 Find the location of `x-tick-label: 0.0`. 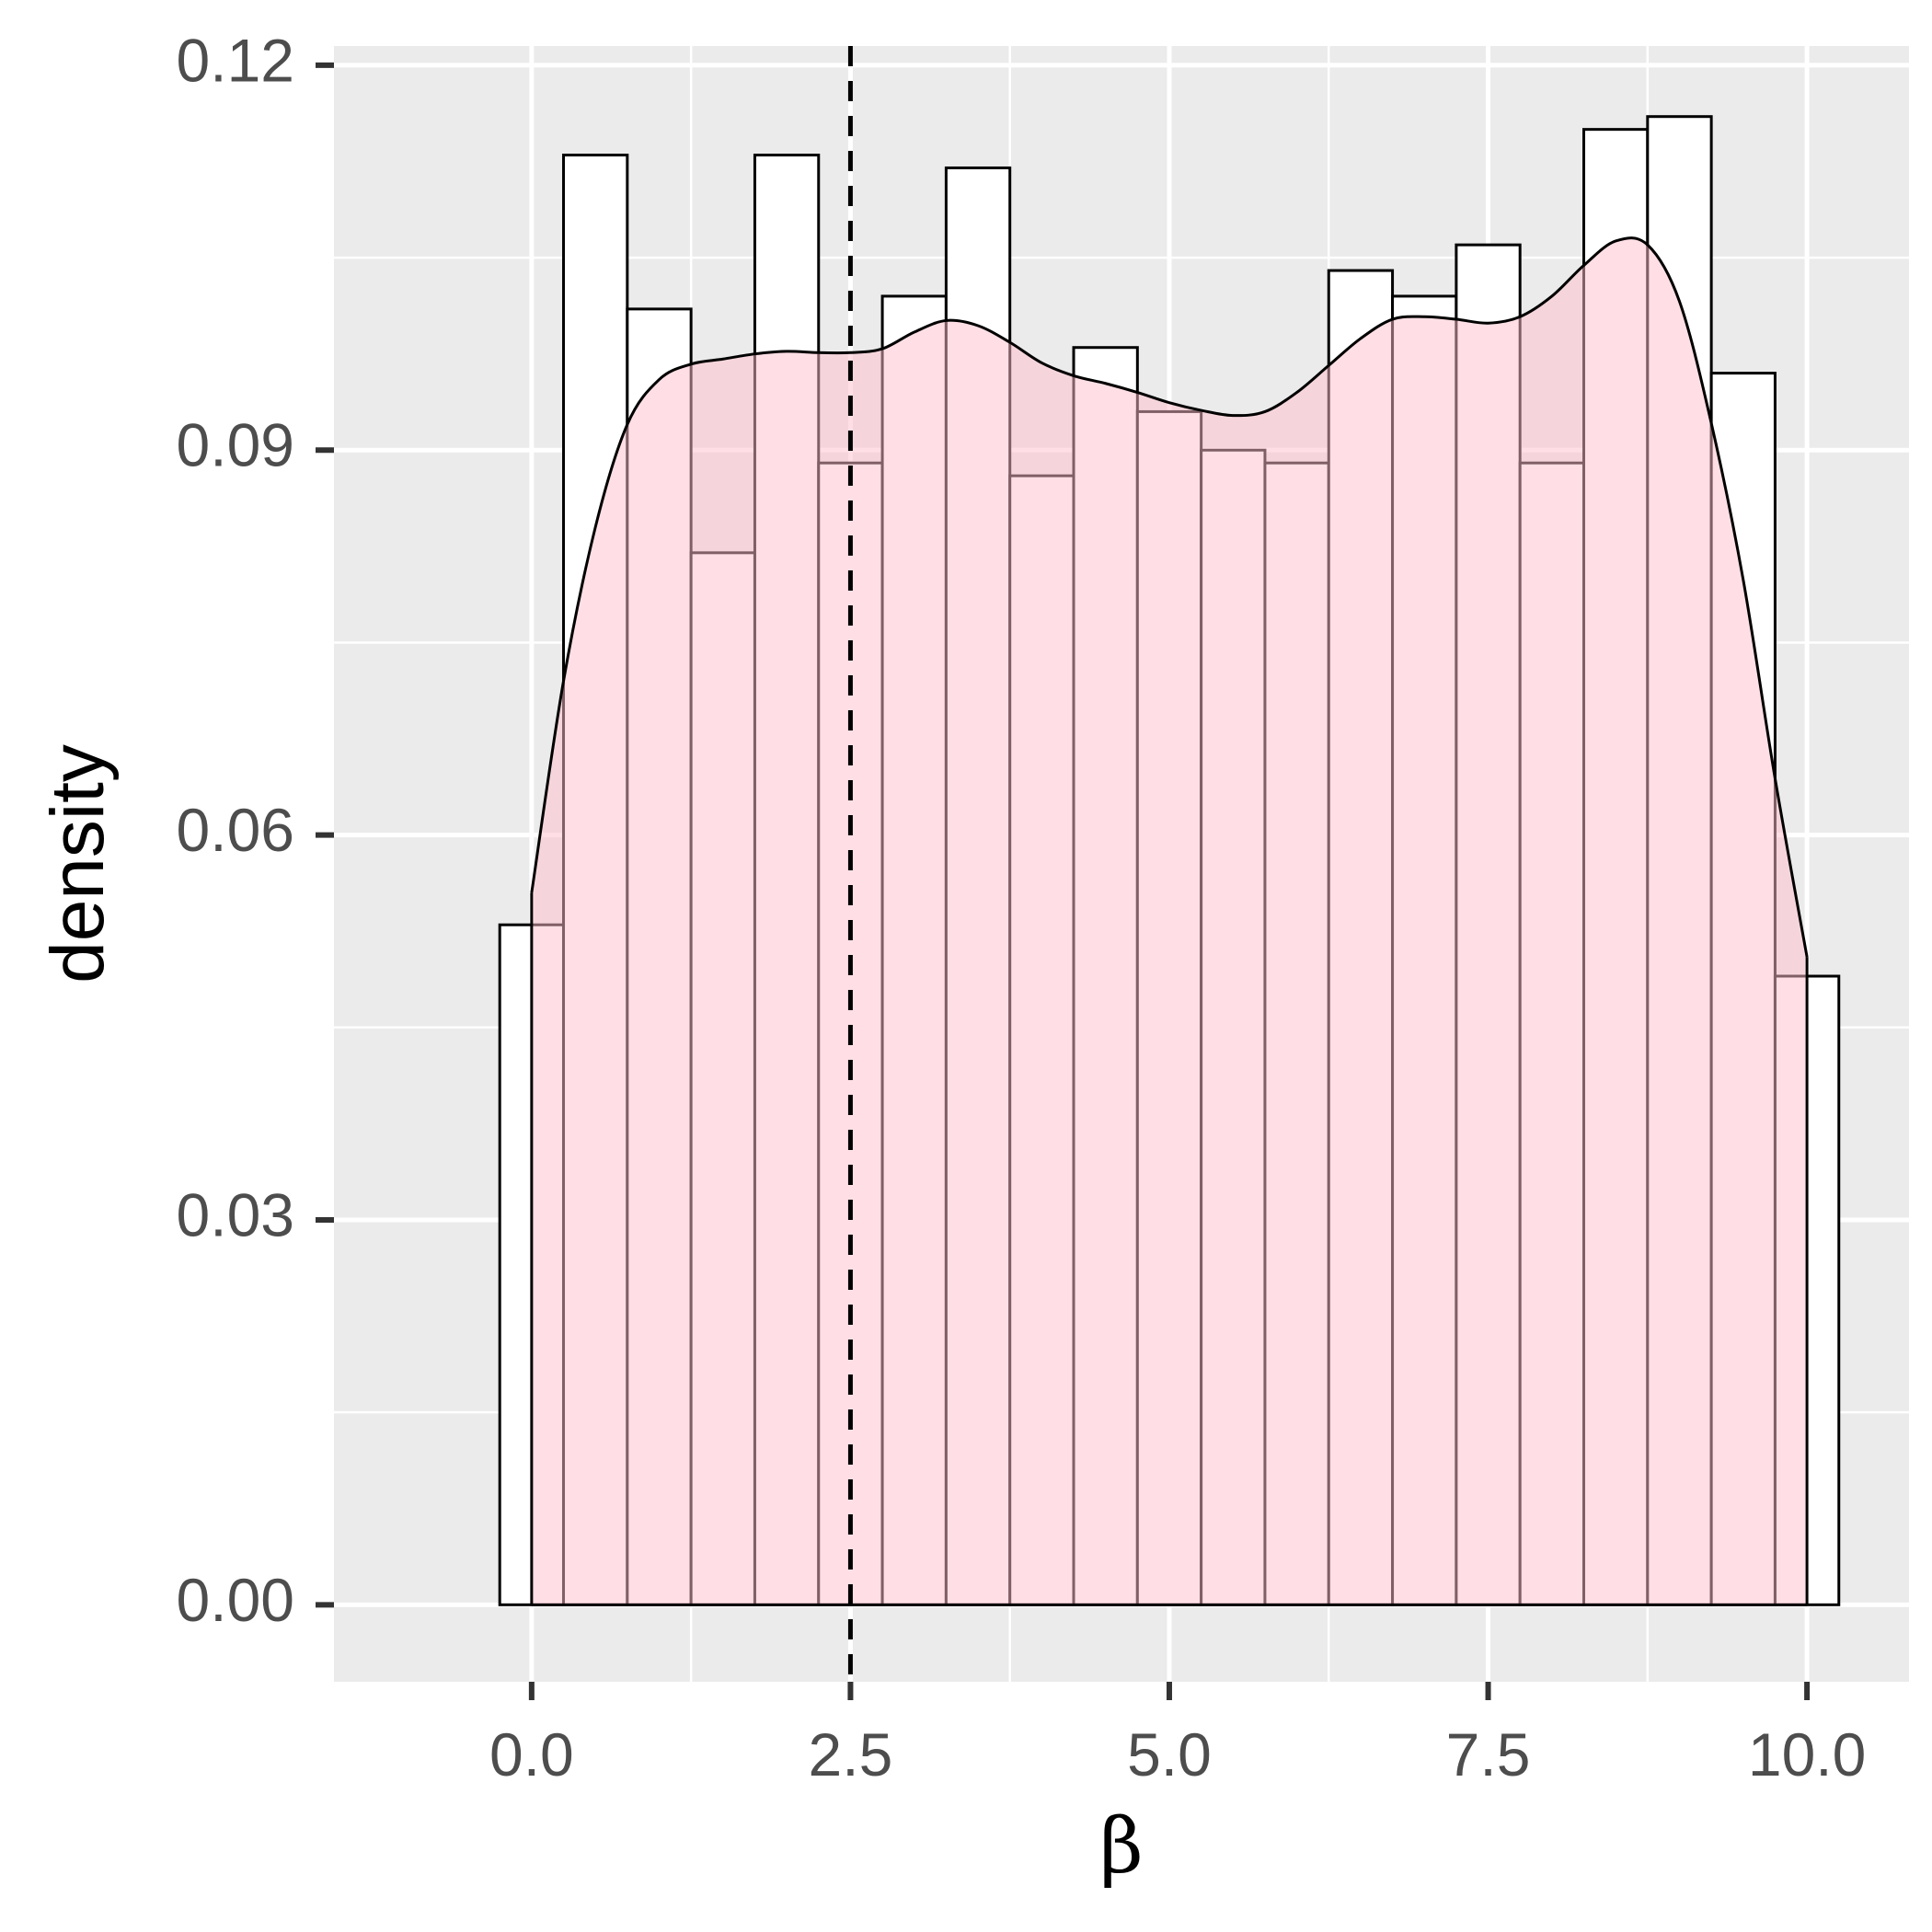

x-tick-label: 0.0 is located at coordinates (531, 1754).